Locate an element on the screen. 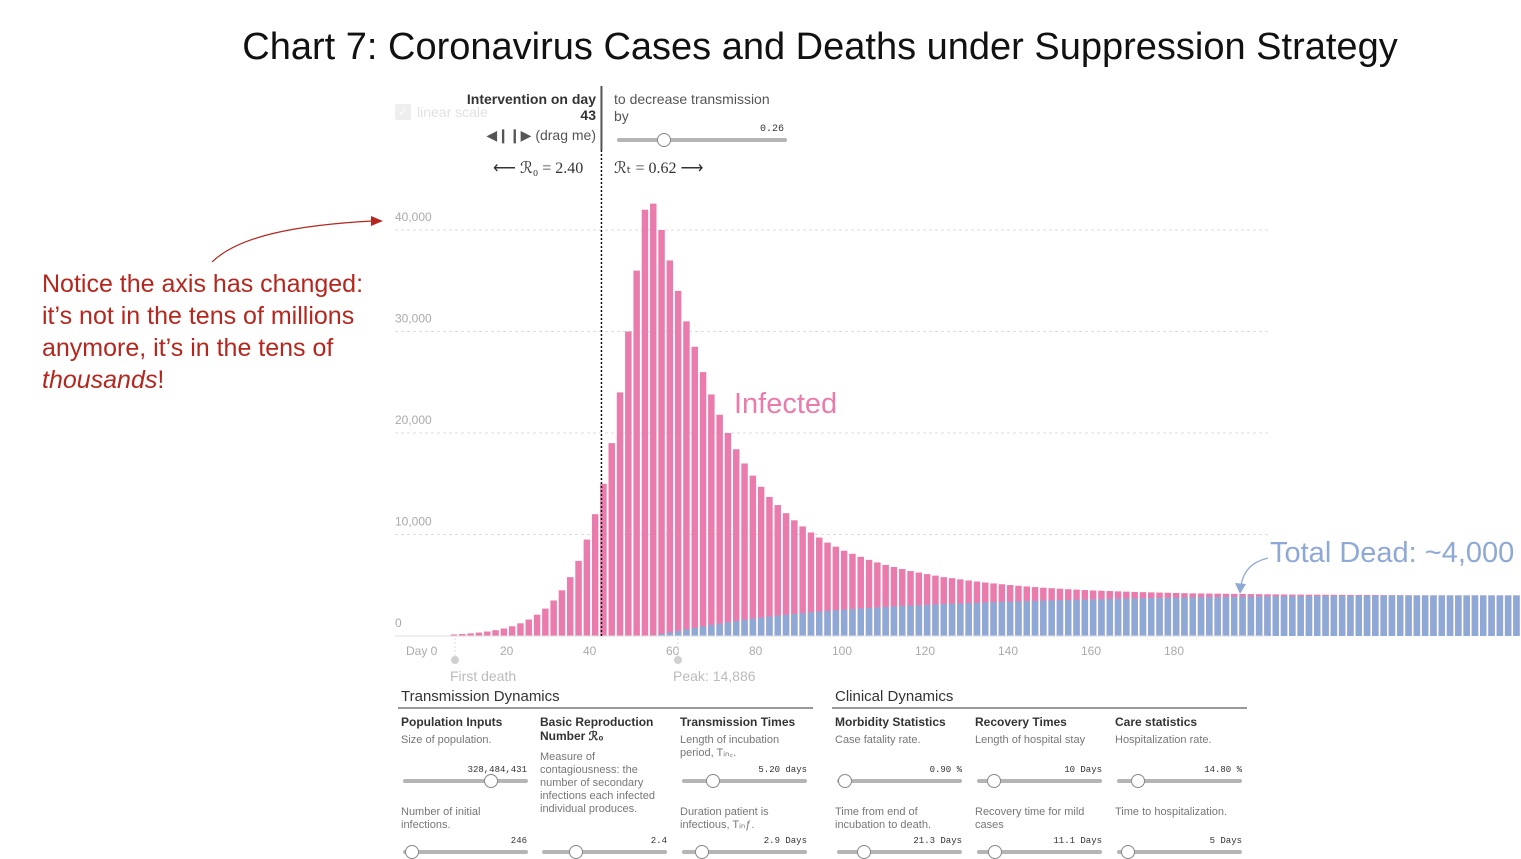 The image size is (1521, 859). population-size-desc: Size of population. is located at coordinates (446, 740).